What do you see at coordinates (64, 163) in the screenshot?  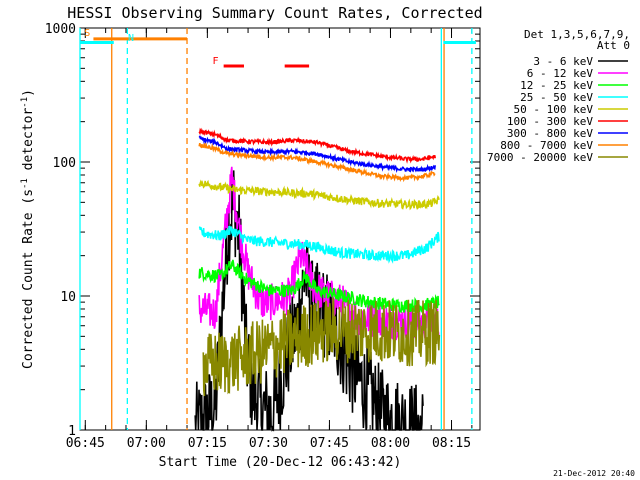 I see `y-tick-label: 100` at bounding box center [64, 163].